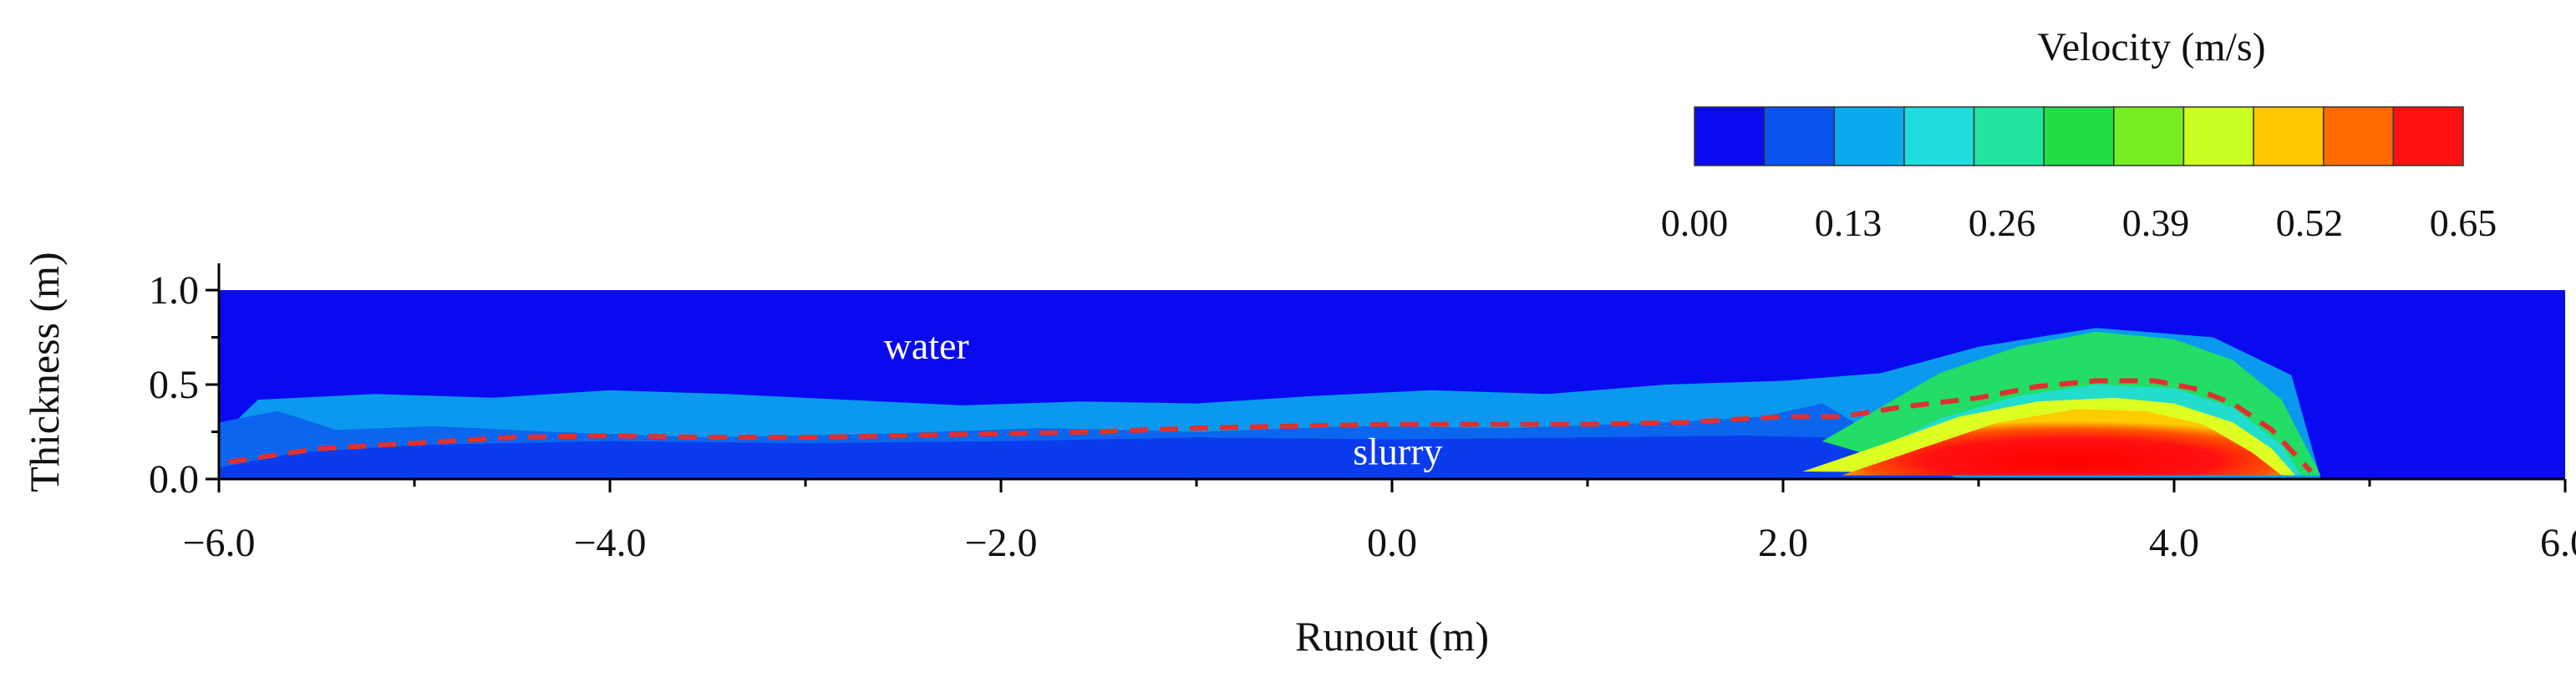 This screenshot has height=673, width=2576. Describe the element at coordinates (1695, 222) in the screenshot. I see `colorbar-tick-label: 0.00` at that location.